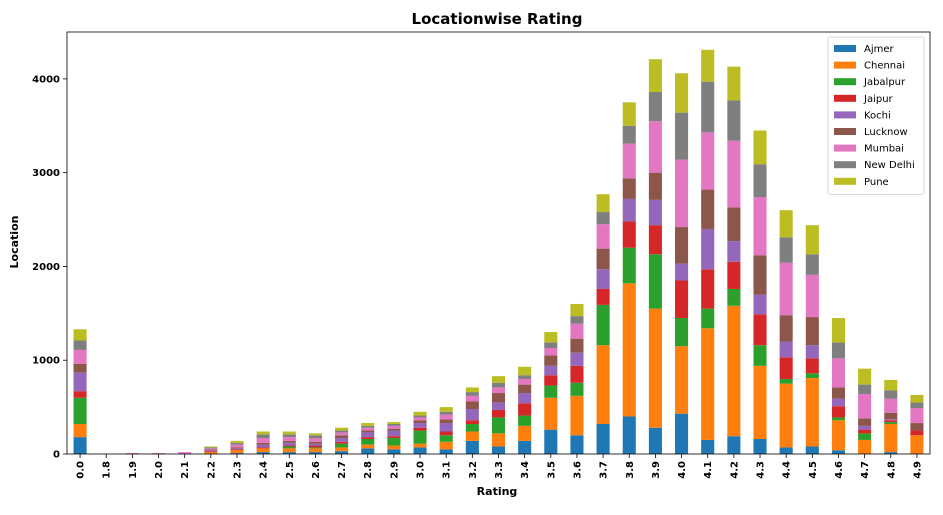 Image resolution: width=943 pixels, height=515 pixels. I want to click on x-axis-label: Rating, so click(497, 491).